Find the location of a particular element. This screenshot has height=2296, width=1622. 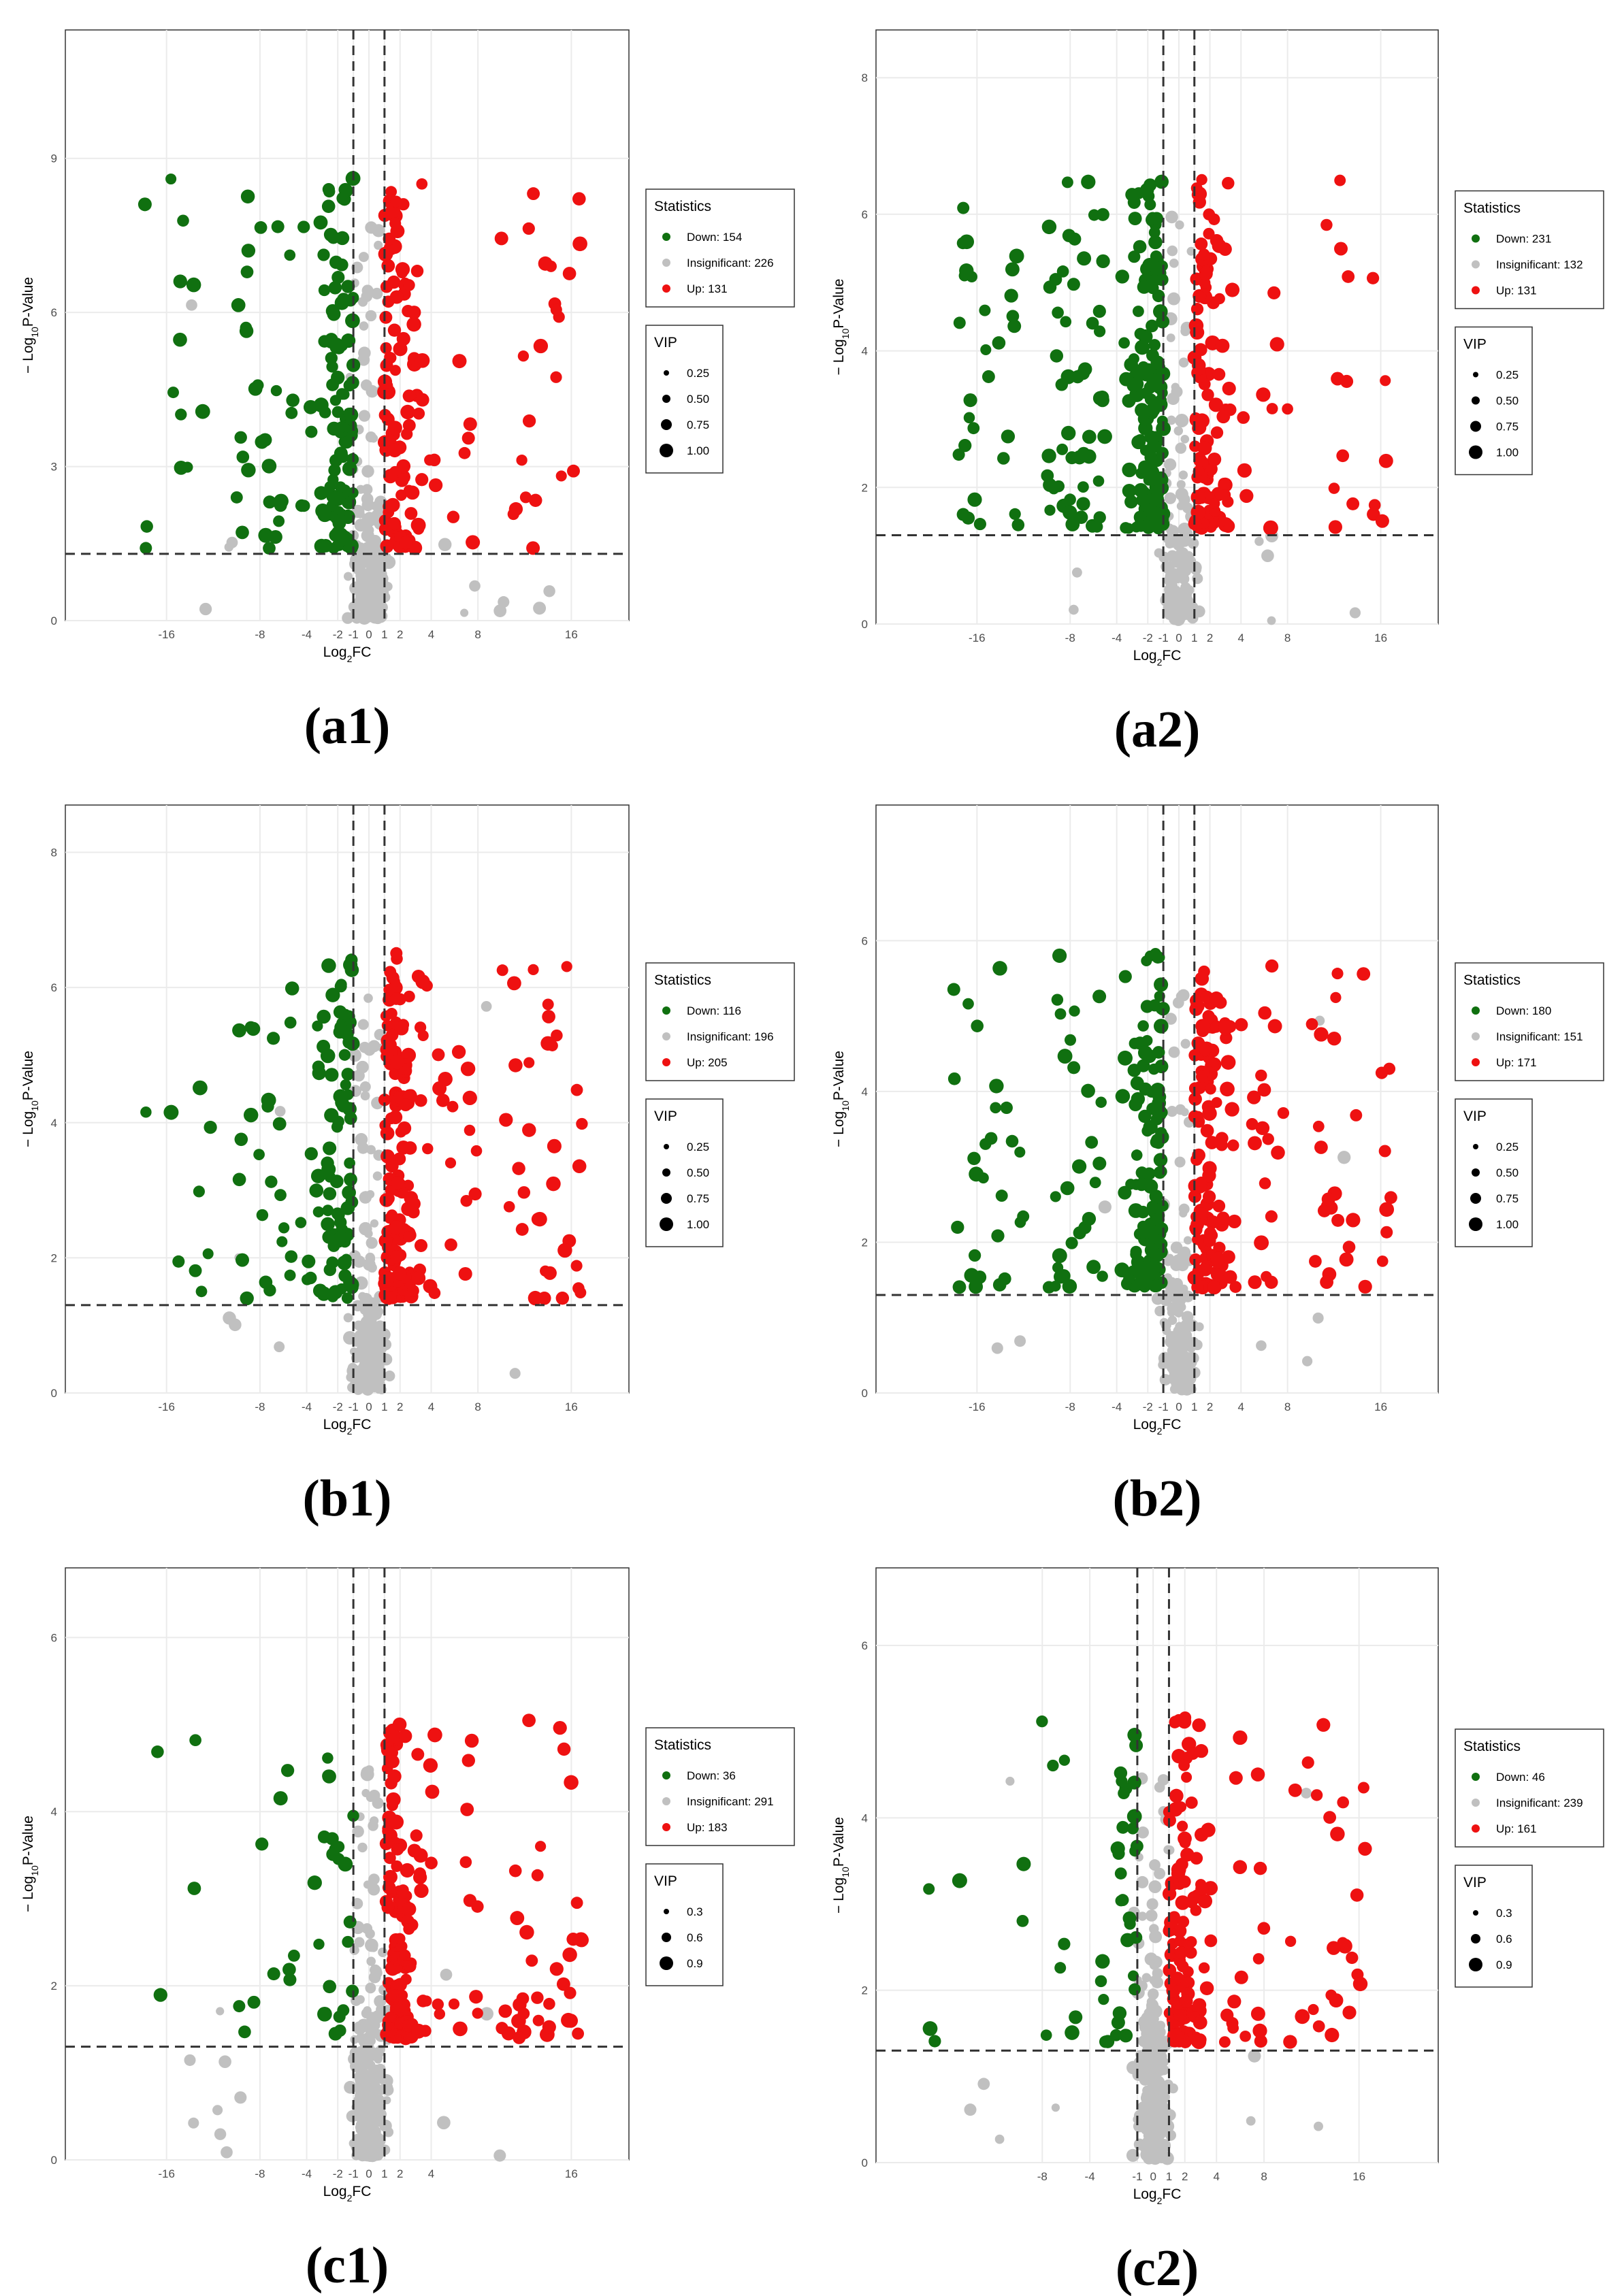

legend-entry: Insignificant: 239 is located at coordinates (1540, 1803).